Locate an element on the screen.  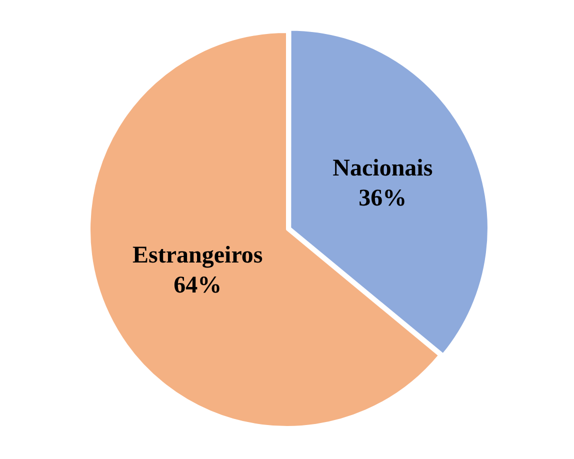
slice-label: Estrangeiros is located at coordinates (197, 255).